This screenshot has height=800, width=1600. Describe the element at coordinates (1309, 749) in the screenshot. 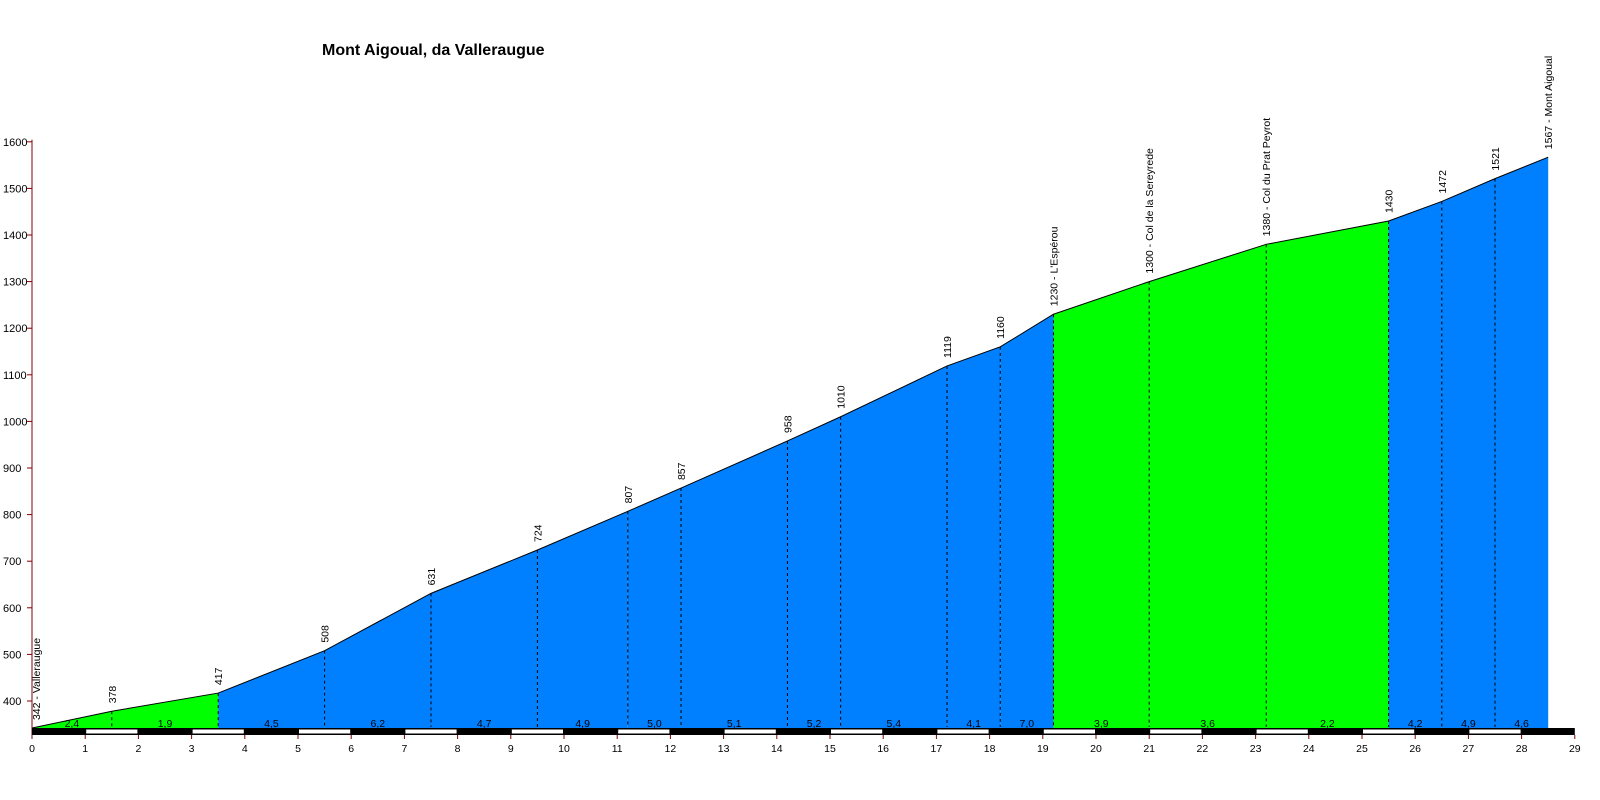

I see `x-tick-label: 24` at that location.